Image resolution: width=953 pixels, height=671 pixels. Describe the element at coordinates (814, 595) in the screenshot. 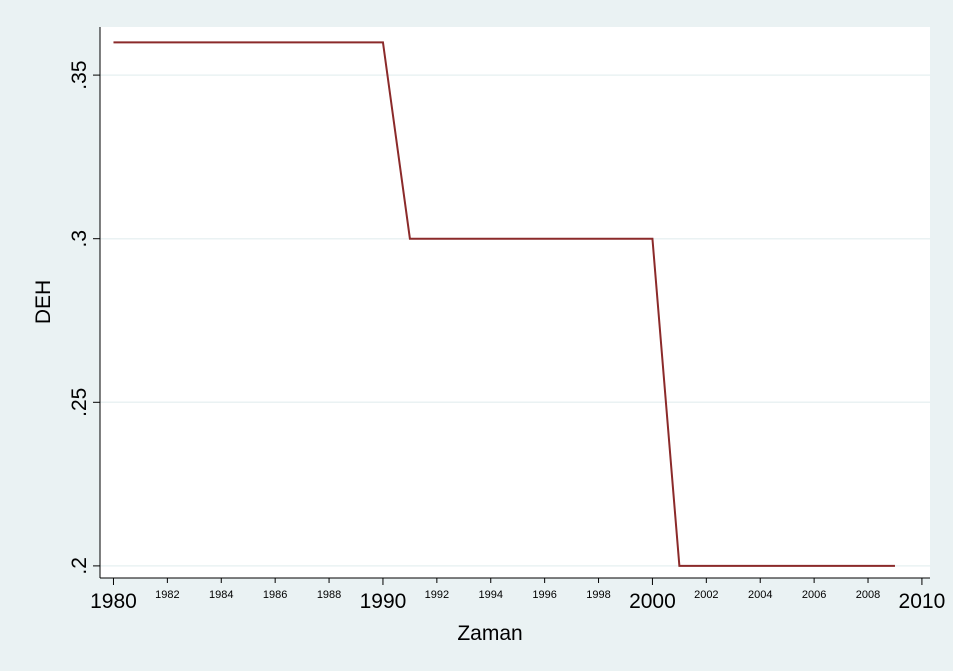

I see `x-minor-tick-label: 2006` at that location.